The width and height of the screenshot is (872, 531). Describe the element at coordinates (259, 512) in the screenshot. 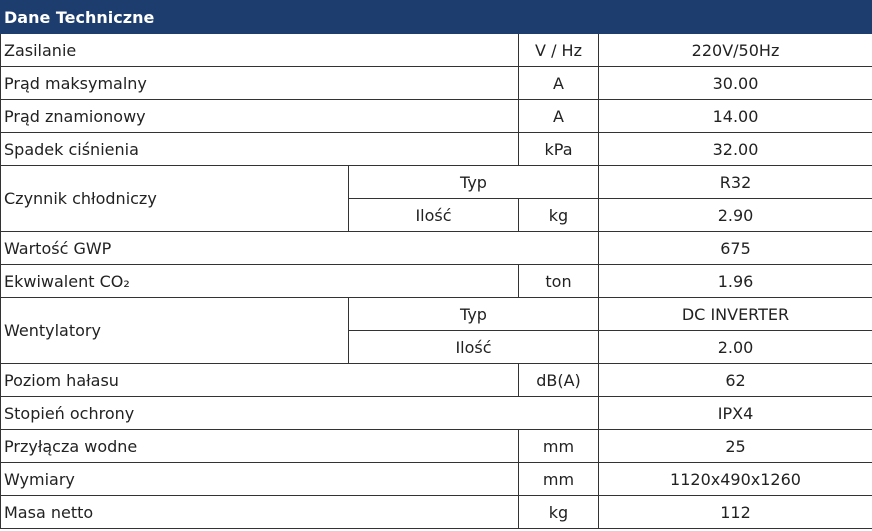

I see `label: Masa netto` at that location.